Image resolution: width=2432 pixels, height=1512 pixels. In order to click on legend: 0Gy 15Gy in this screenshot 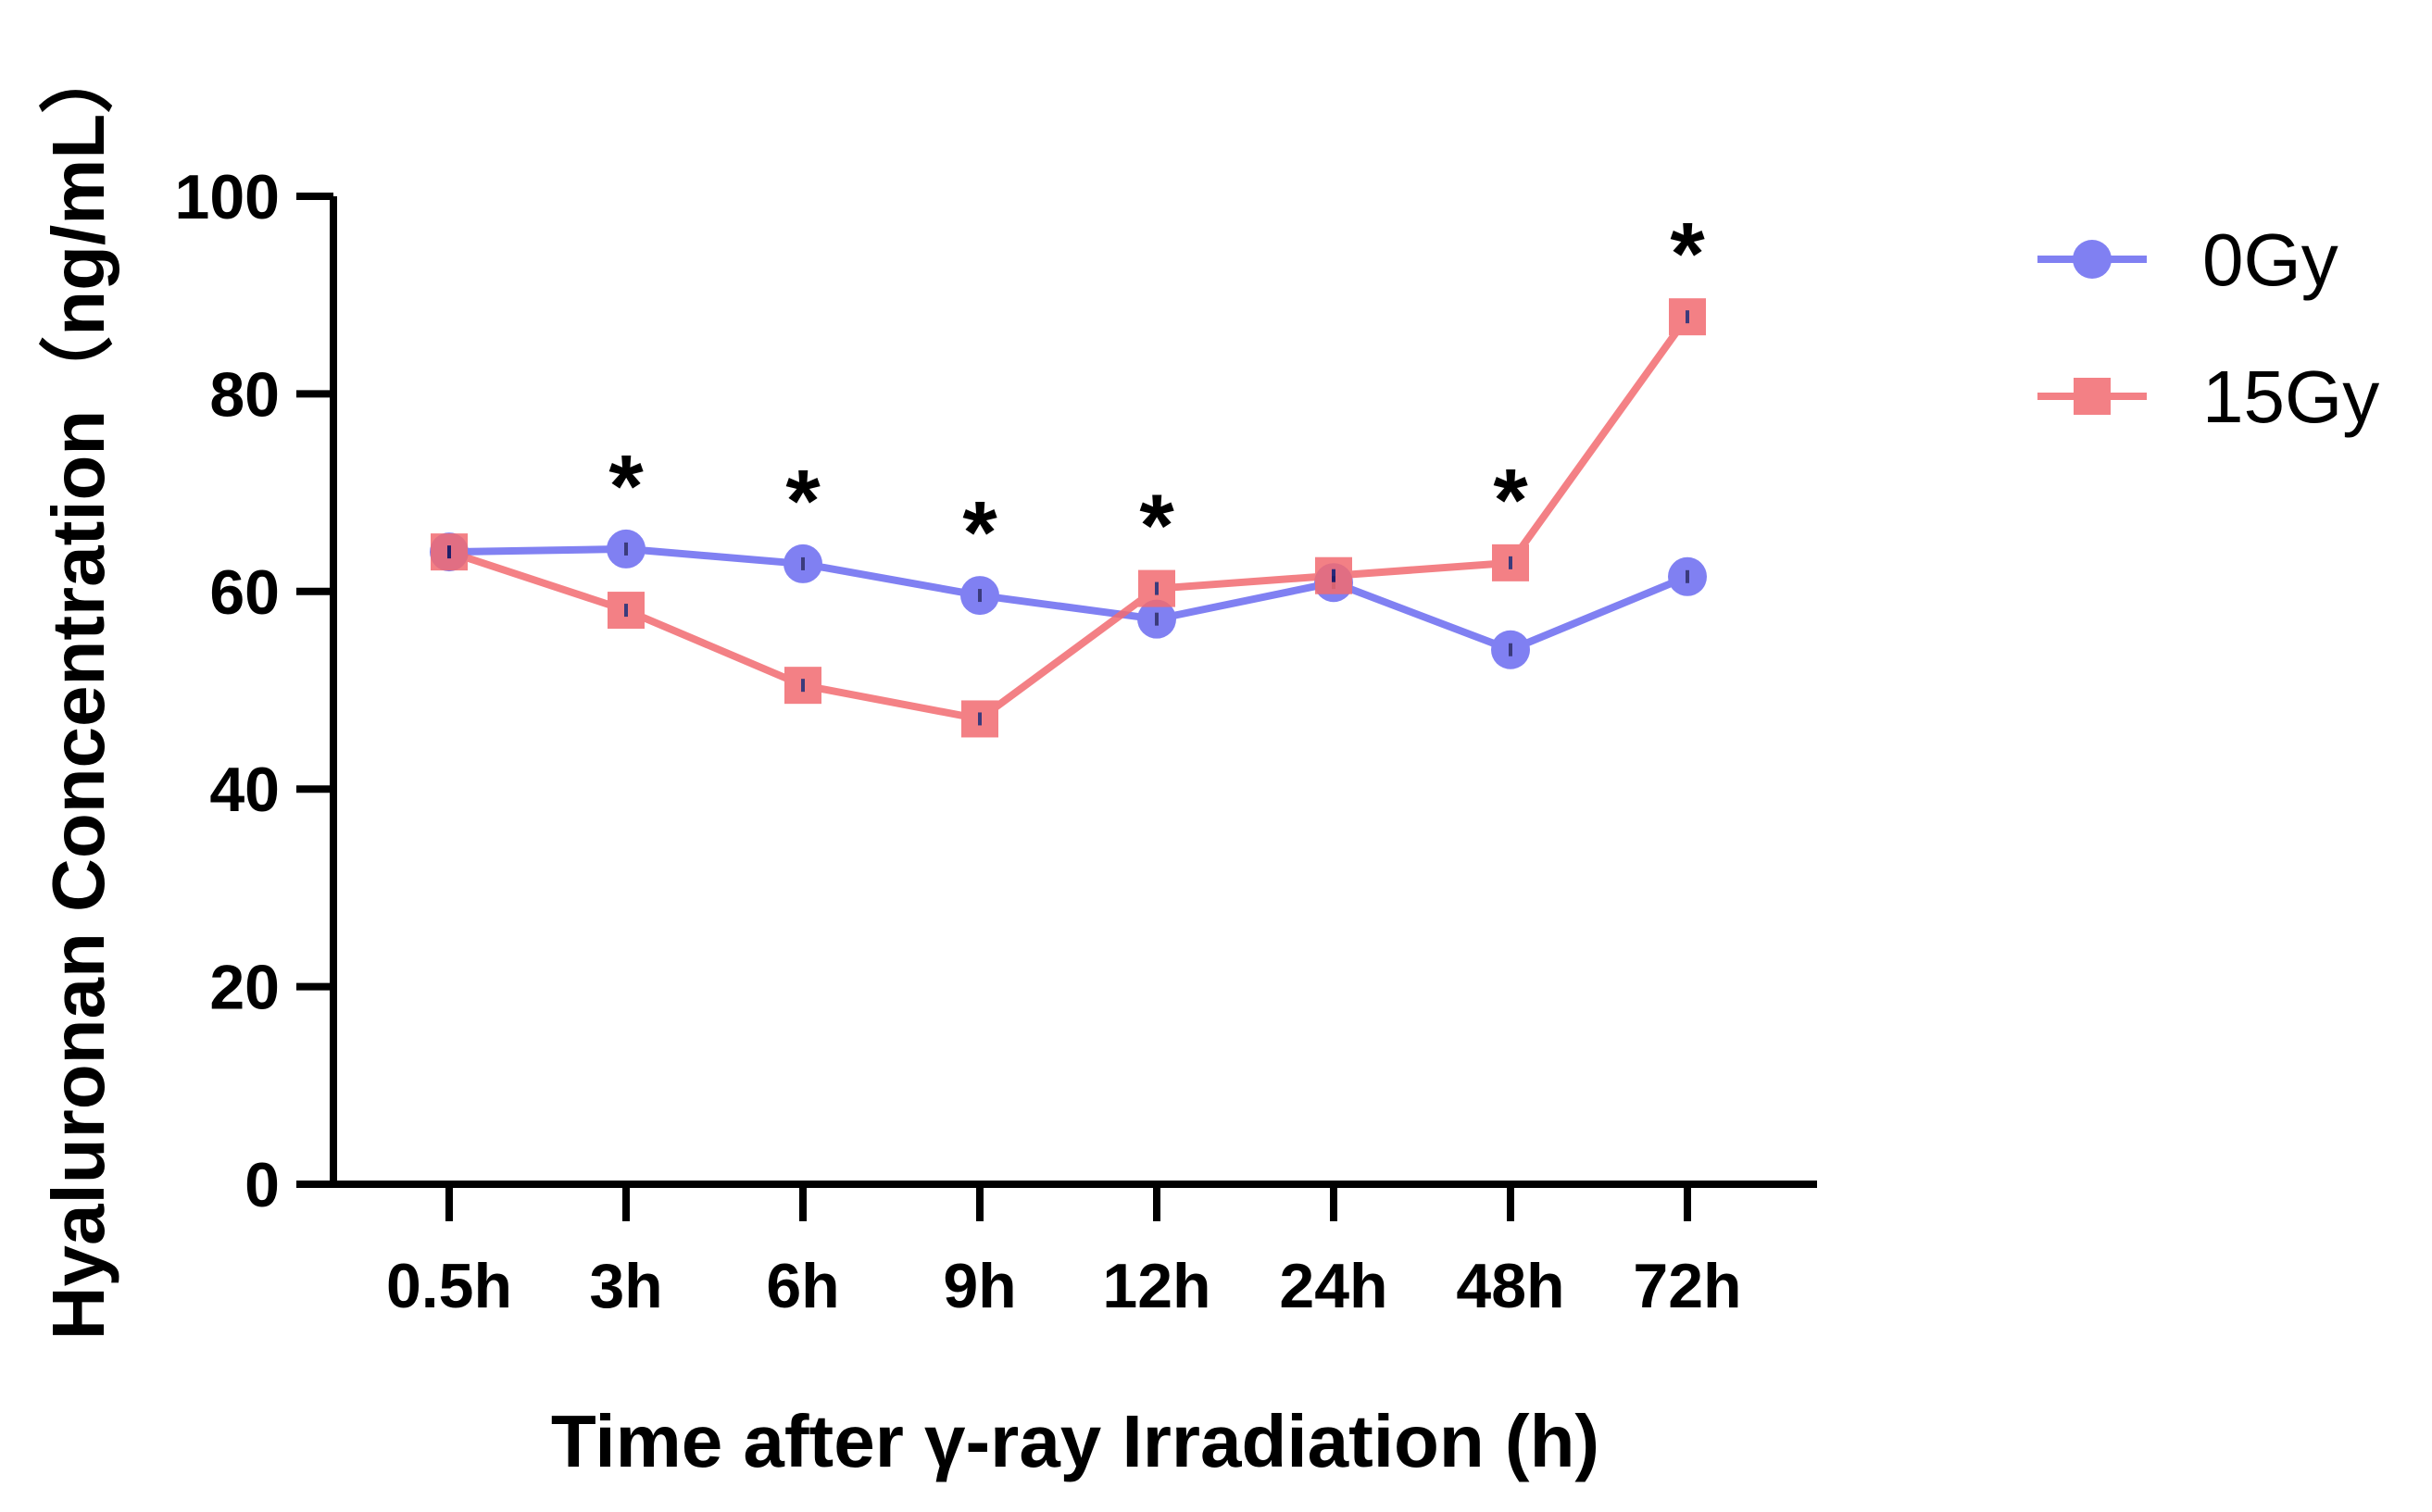, I will do `click(2208, 328)`.